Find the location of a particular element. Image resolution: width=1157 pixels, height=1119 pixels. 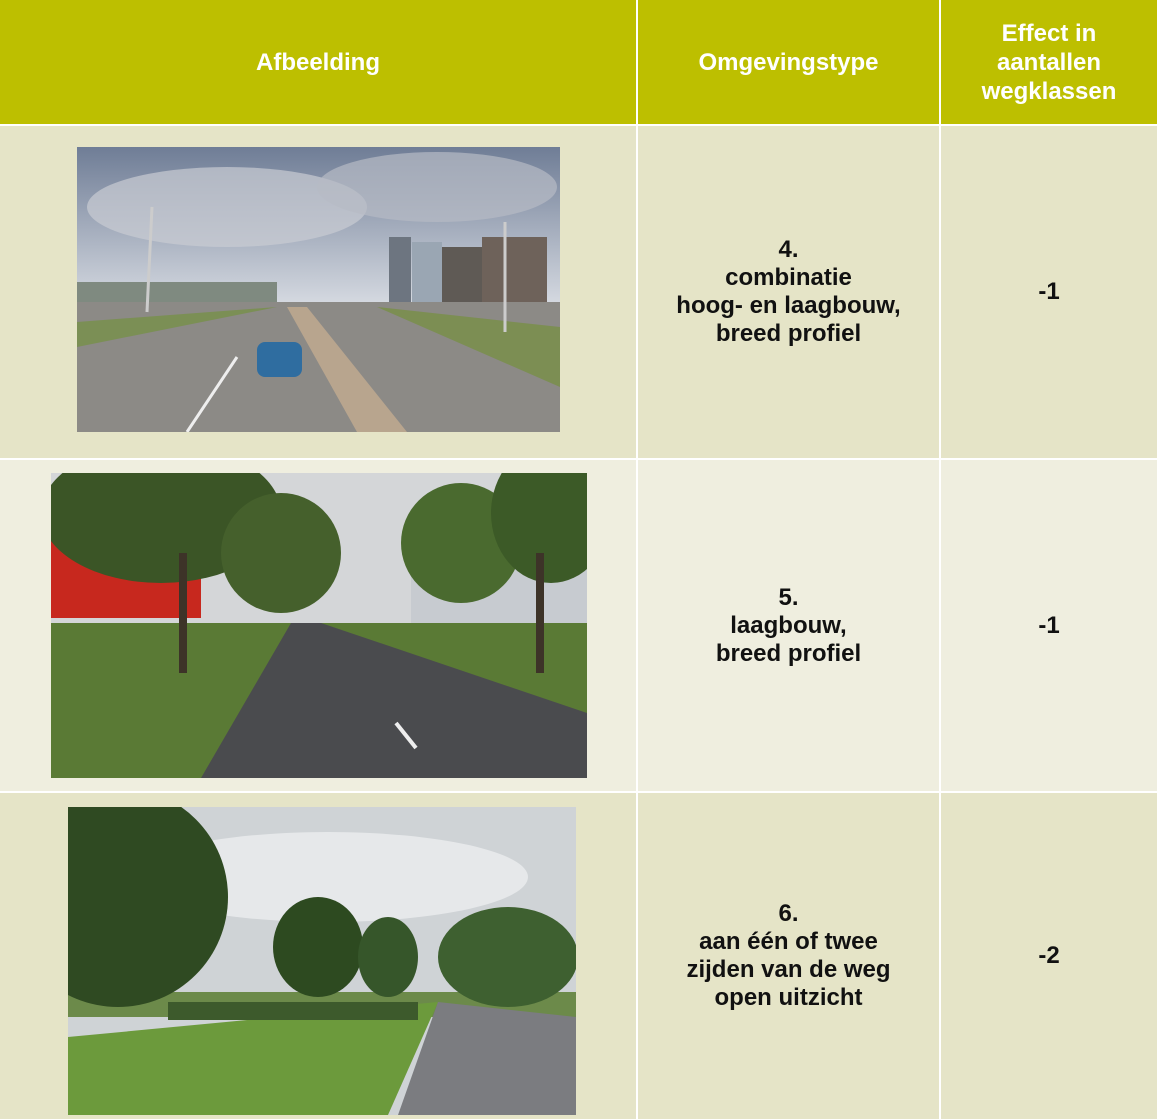

header-cell: Omgevingstype is located at coordinates (788, 62).